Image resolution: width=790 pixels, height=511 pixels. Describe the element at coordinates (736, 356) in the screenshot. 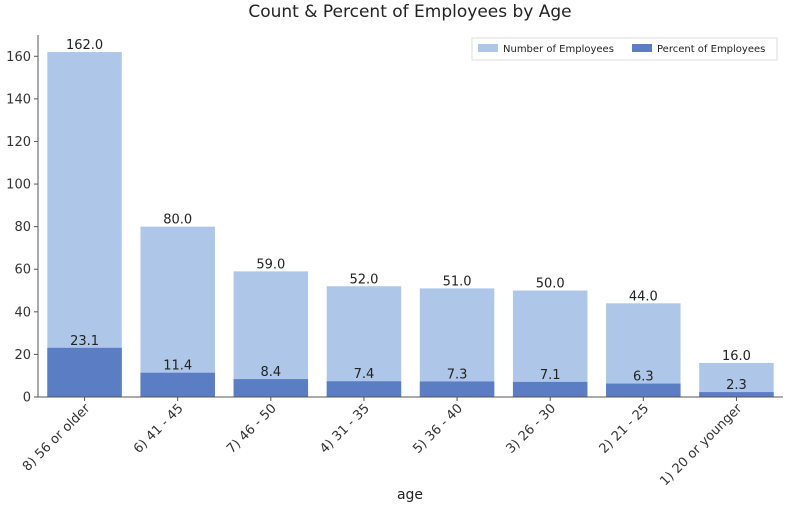

I see `data-label-count-7: 16.0` at that location.